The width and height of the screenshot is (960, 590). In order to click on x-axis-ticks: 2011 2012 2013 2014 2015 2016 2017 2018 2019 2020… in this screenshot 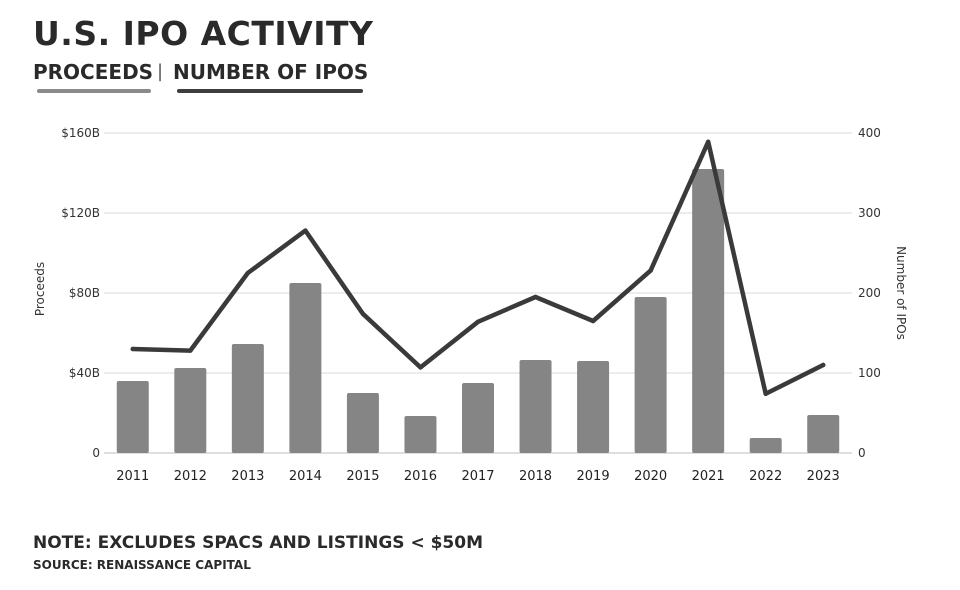, I will do `click(478, 476)`.